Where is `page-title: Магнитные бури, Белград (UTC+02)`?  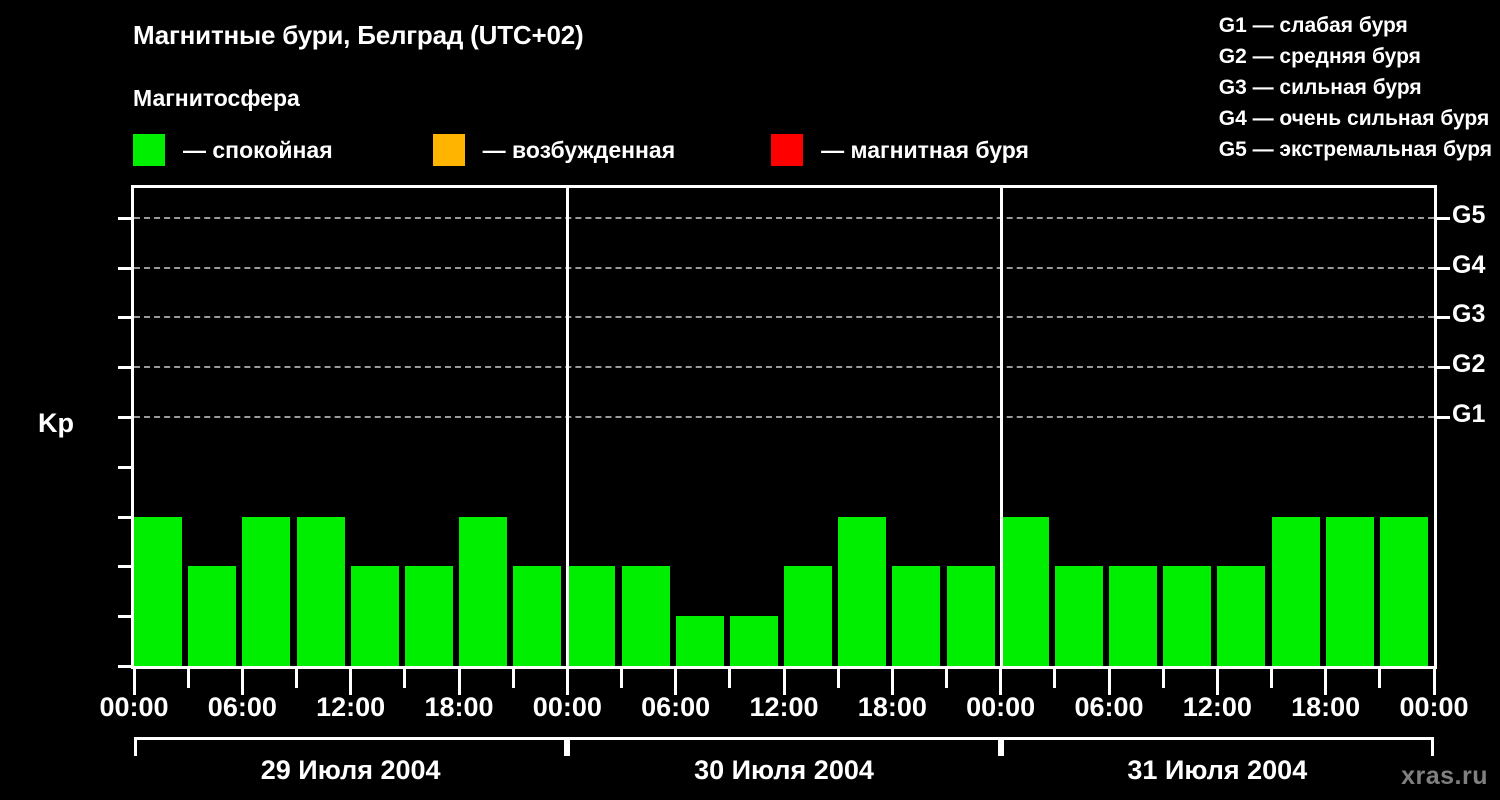 page-title: Магнитные бури, Белград (UTC+02) is located at coordinates (358, 35).